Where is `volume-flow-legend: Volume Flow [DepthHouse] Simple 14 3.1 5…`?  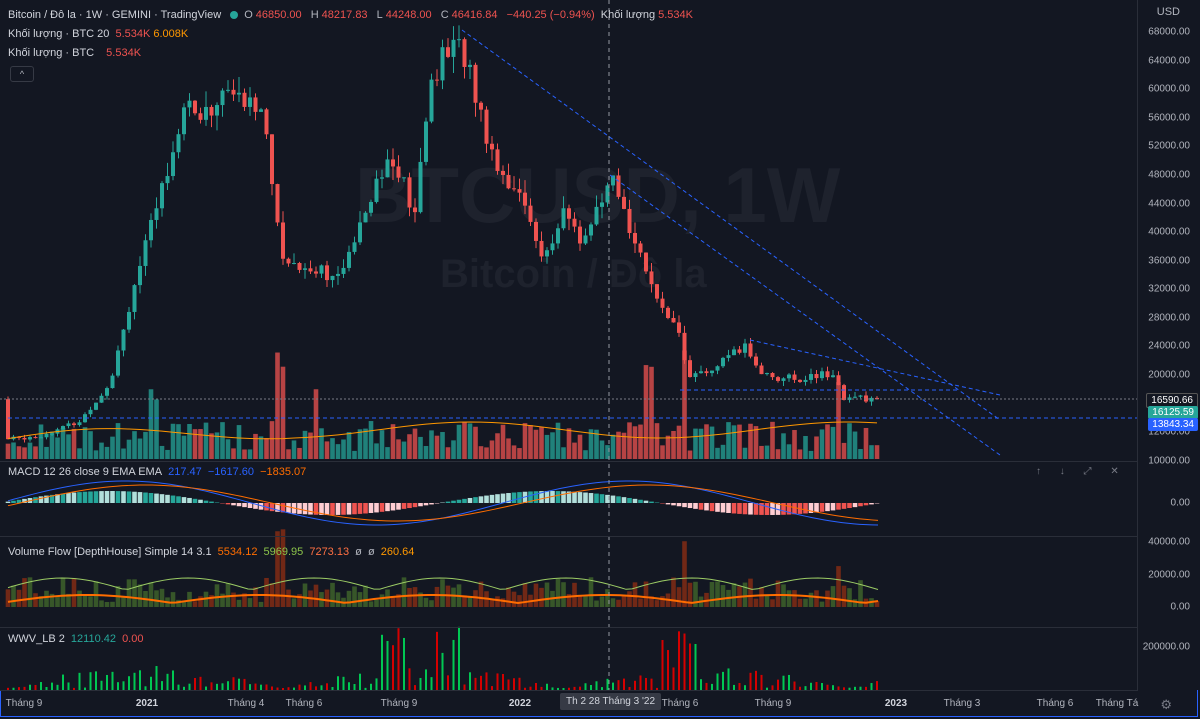
volume-flow-legend: Volume Flow [DepthHouse] Simple 14 3.1 5… is located at coordinates (212, 552).